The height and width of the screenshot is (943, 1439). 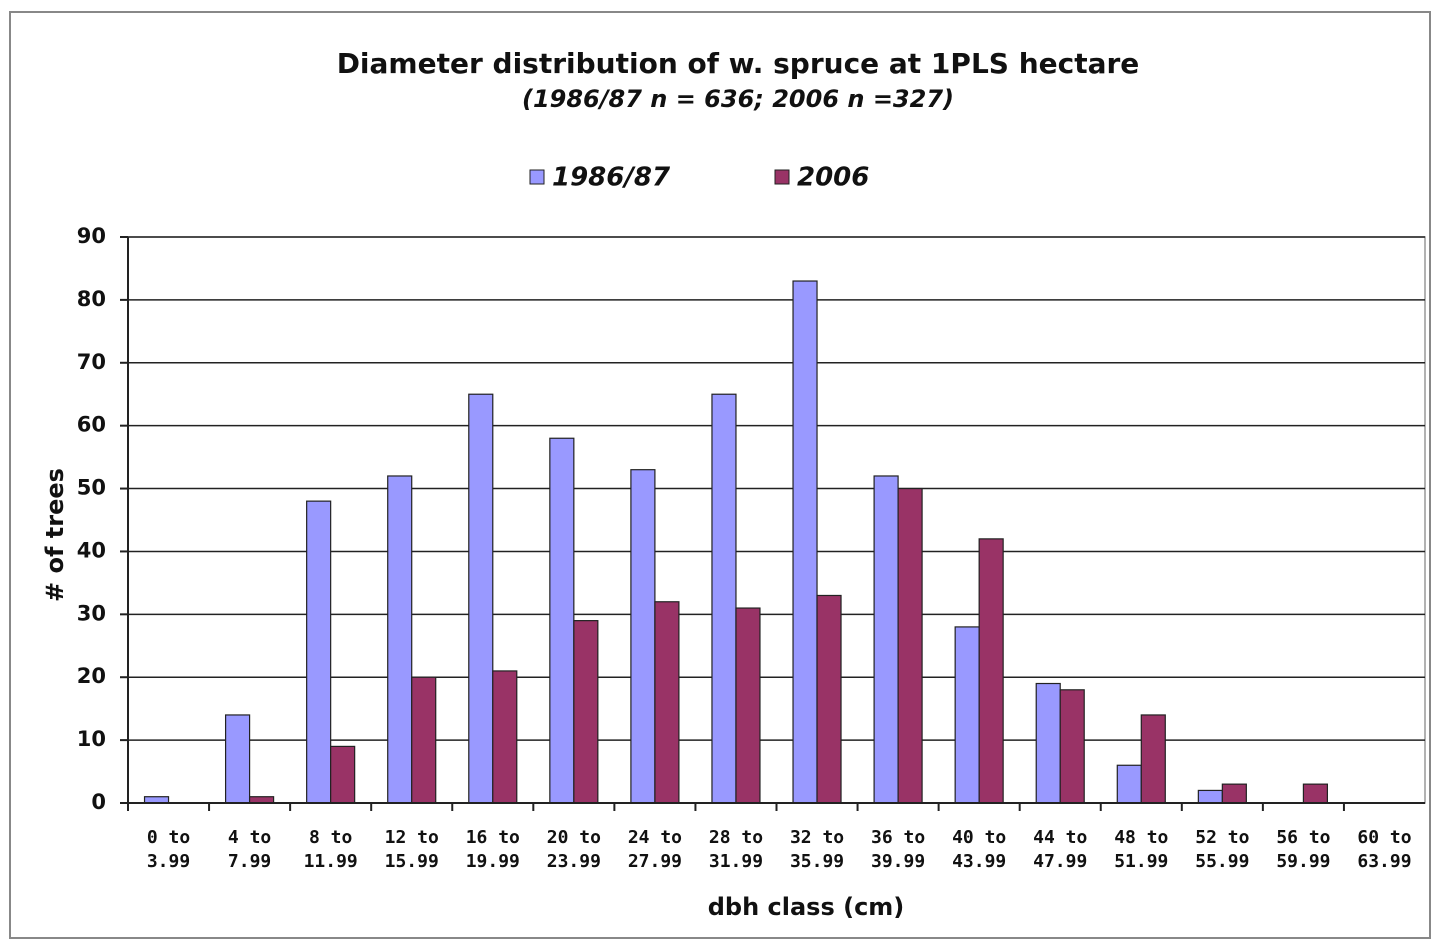 What do you see at coordinates (833, 178) in the screenshot?
I see `legend-label: 2006` at bounding box center [833, 178].